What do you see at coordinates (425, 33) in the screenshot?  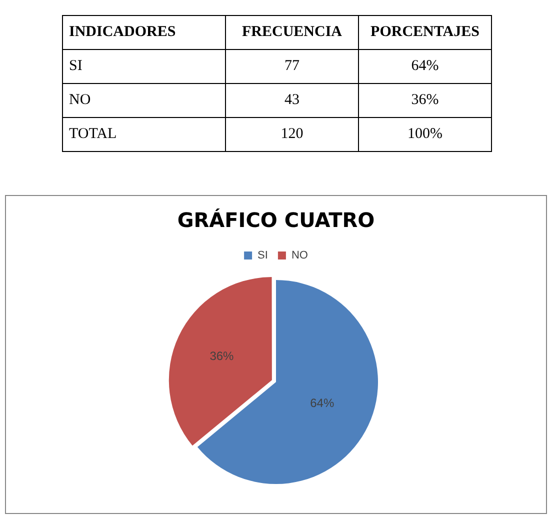 I see `text: PORCENTAJES` at bounding box center [425, 33].